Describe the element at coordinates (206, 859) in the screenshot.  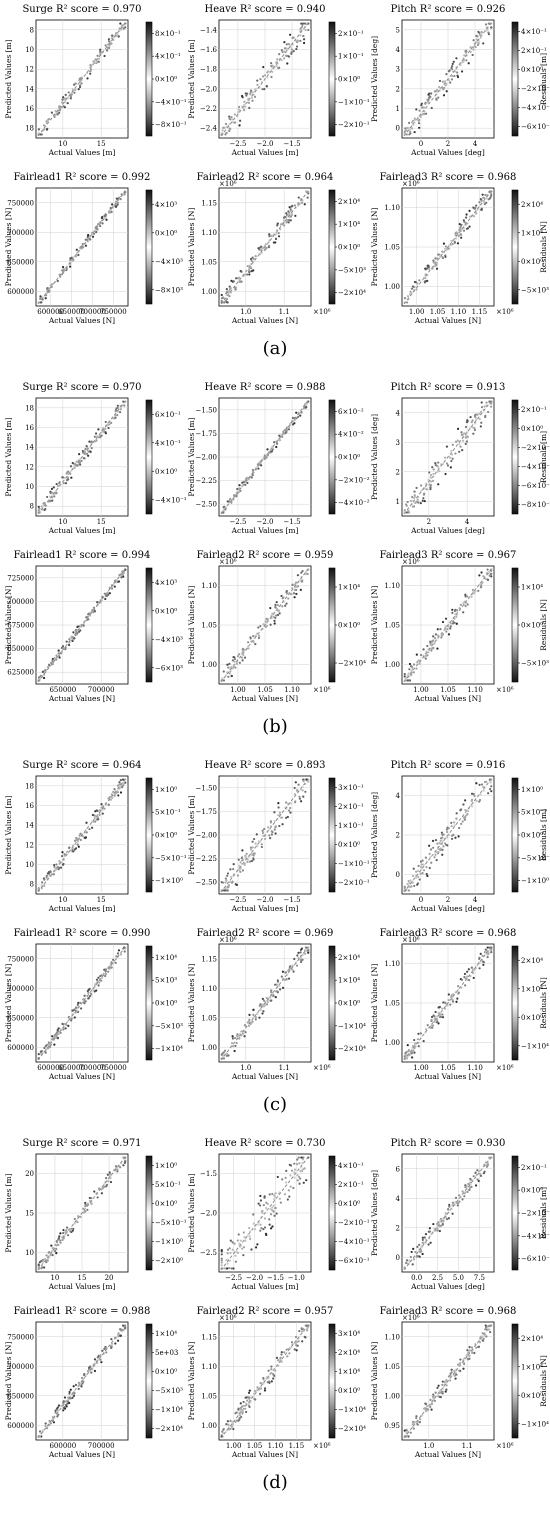
I see `y-tick-label: −2.25` at that location.